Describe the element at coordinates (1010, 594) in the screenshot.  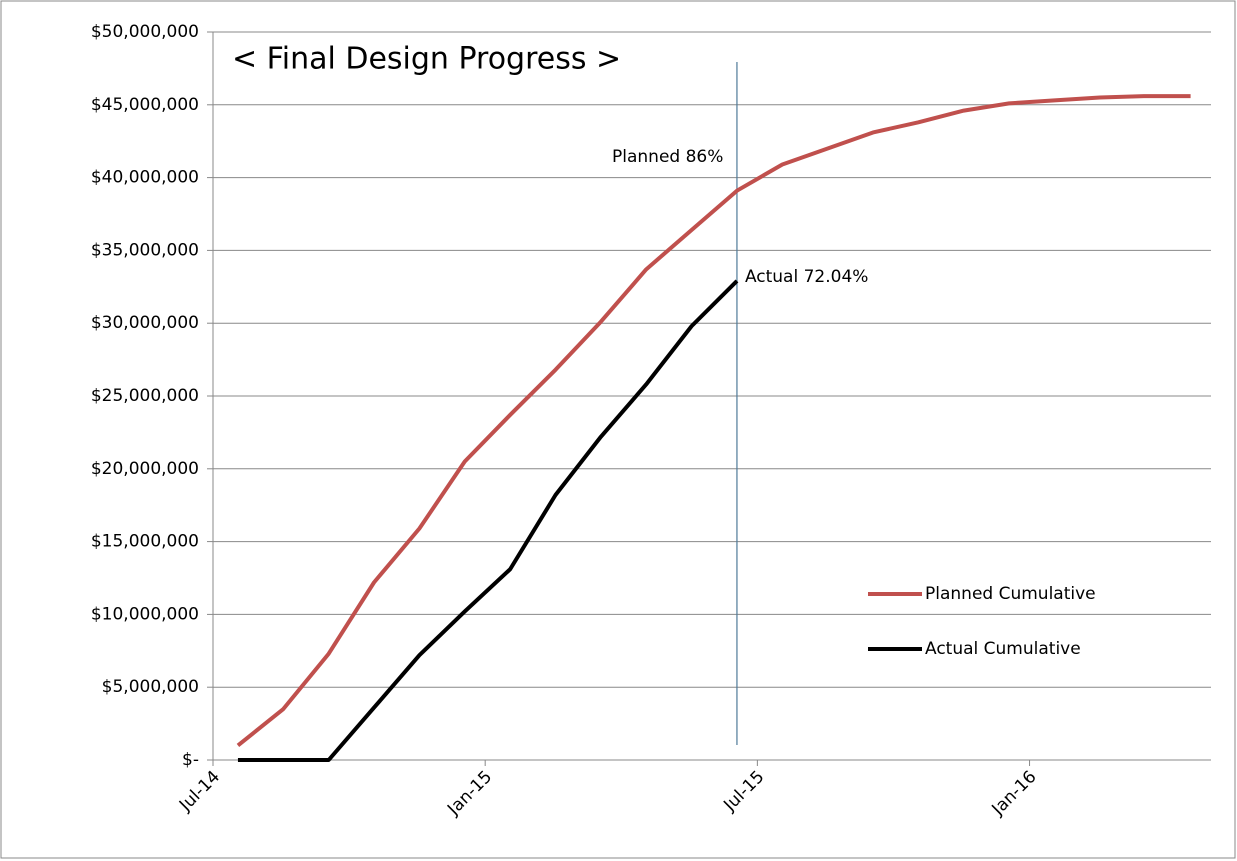
I see `legend-label: Planned Cumulative` at that location.